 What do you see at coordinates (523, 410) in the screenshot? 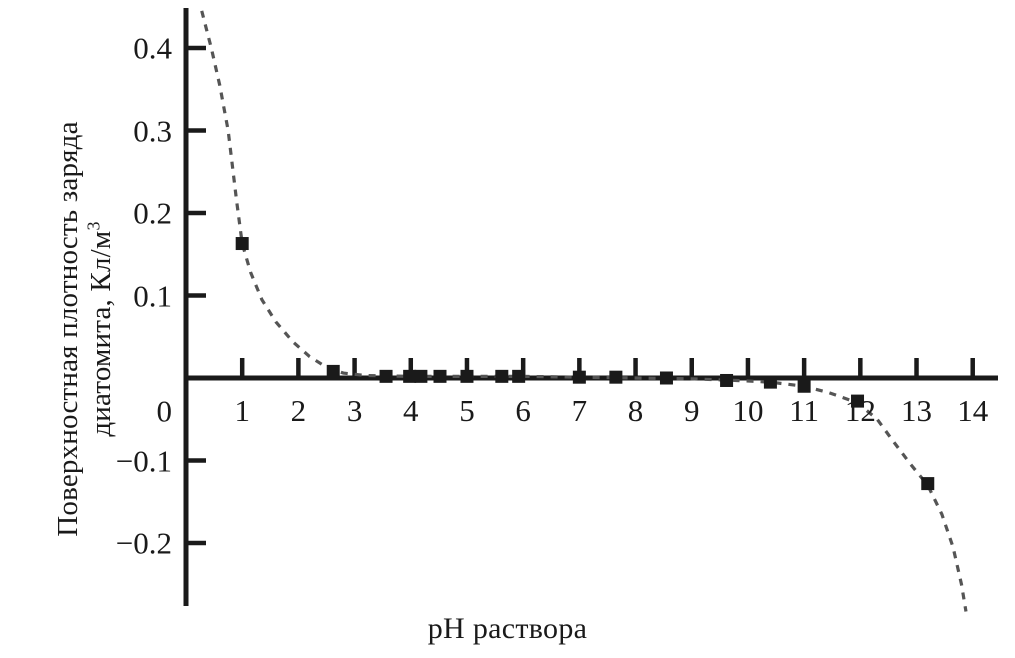
I see `x-axis-tick-label: 6` at bounding box center [523, 410].